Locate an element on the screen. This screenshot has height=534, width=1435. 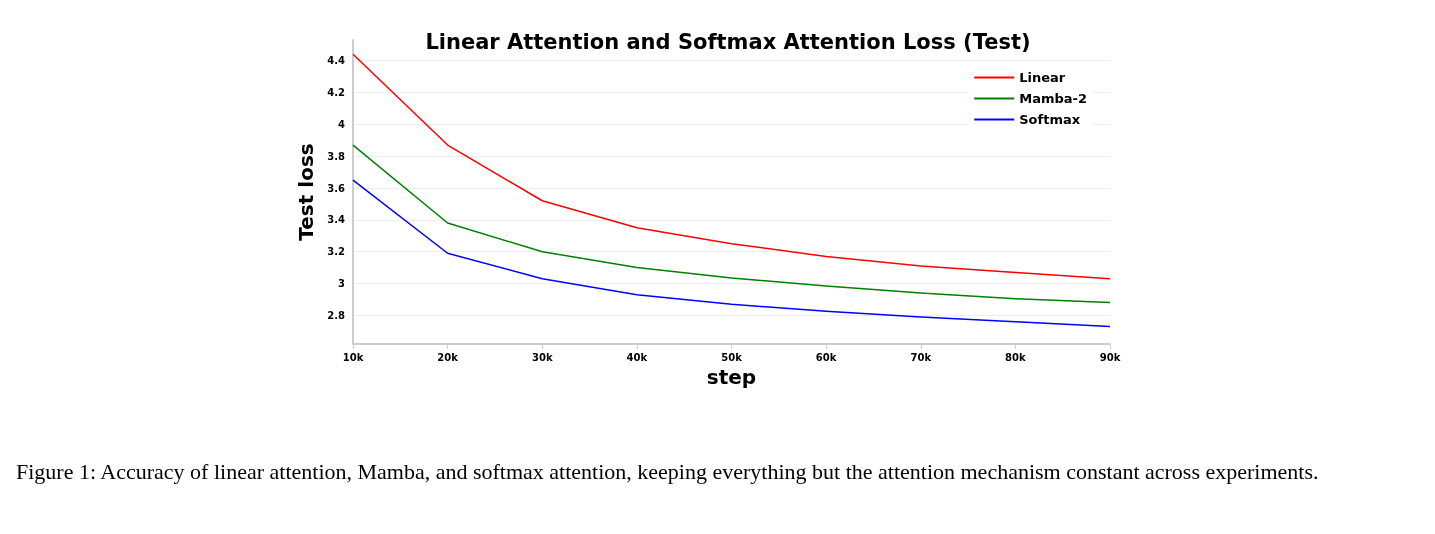
y-tick-label: 4.2 is located at coordinates (336, 93).